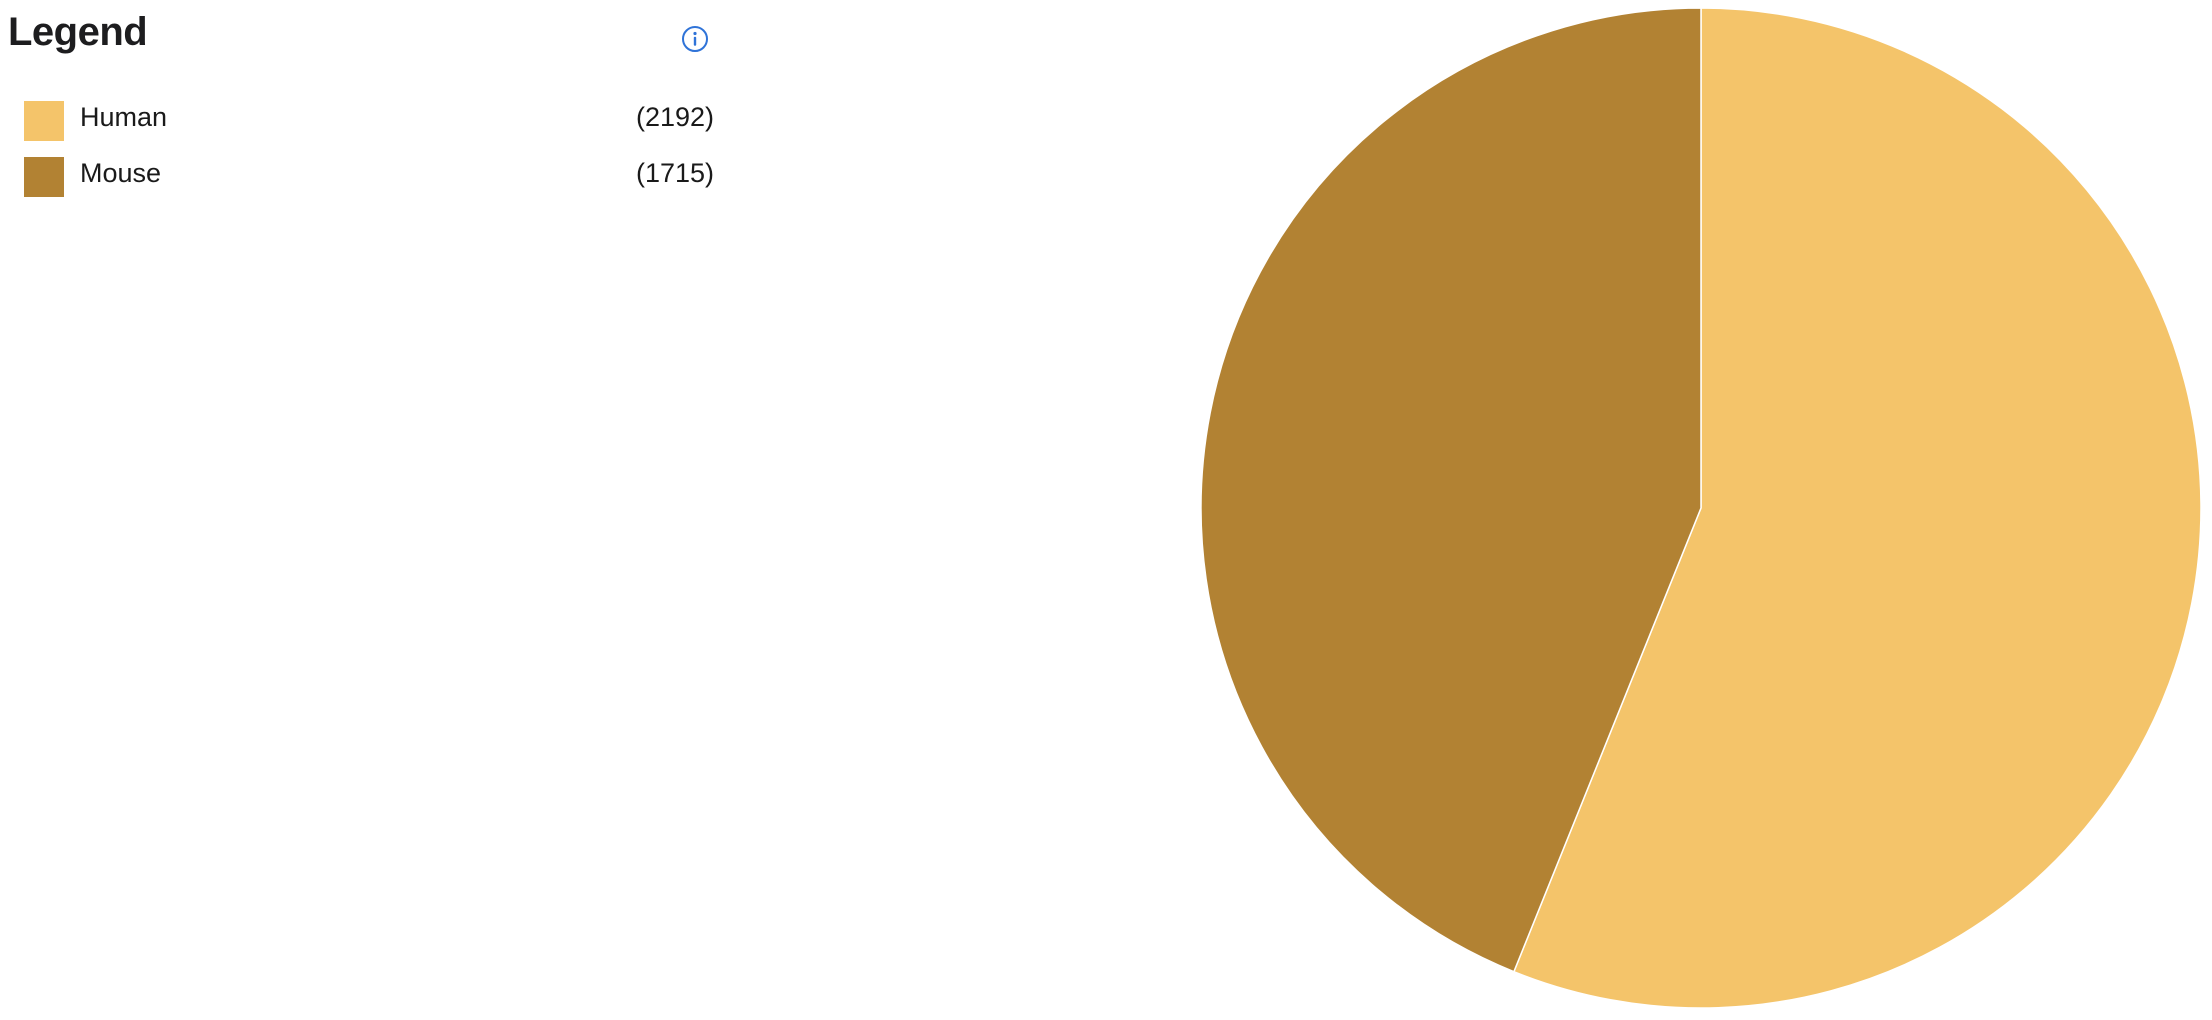 The width and height of the screenshot is (2212, 1020). What do you see at coordinates (361, 178) in the screenshot?
I see `legend-item-mouse: Mouse (1715)` at bounding box center [361, 178].